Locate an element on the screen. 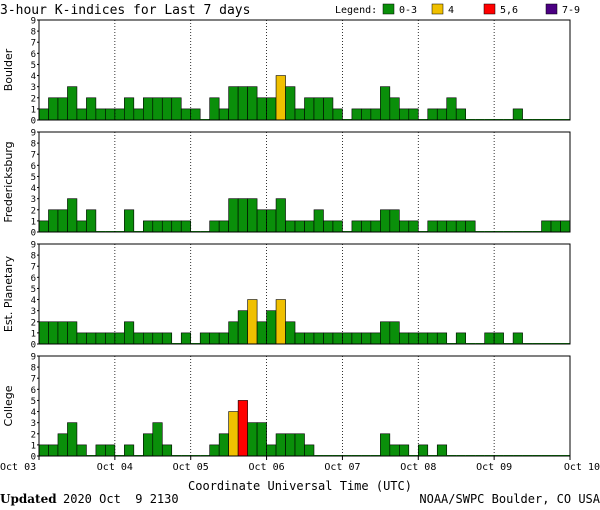  station-label: Boulder is located at coordinates (8, 69).